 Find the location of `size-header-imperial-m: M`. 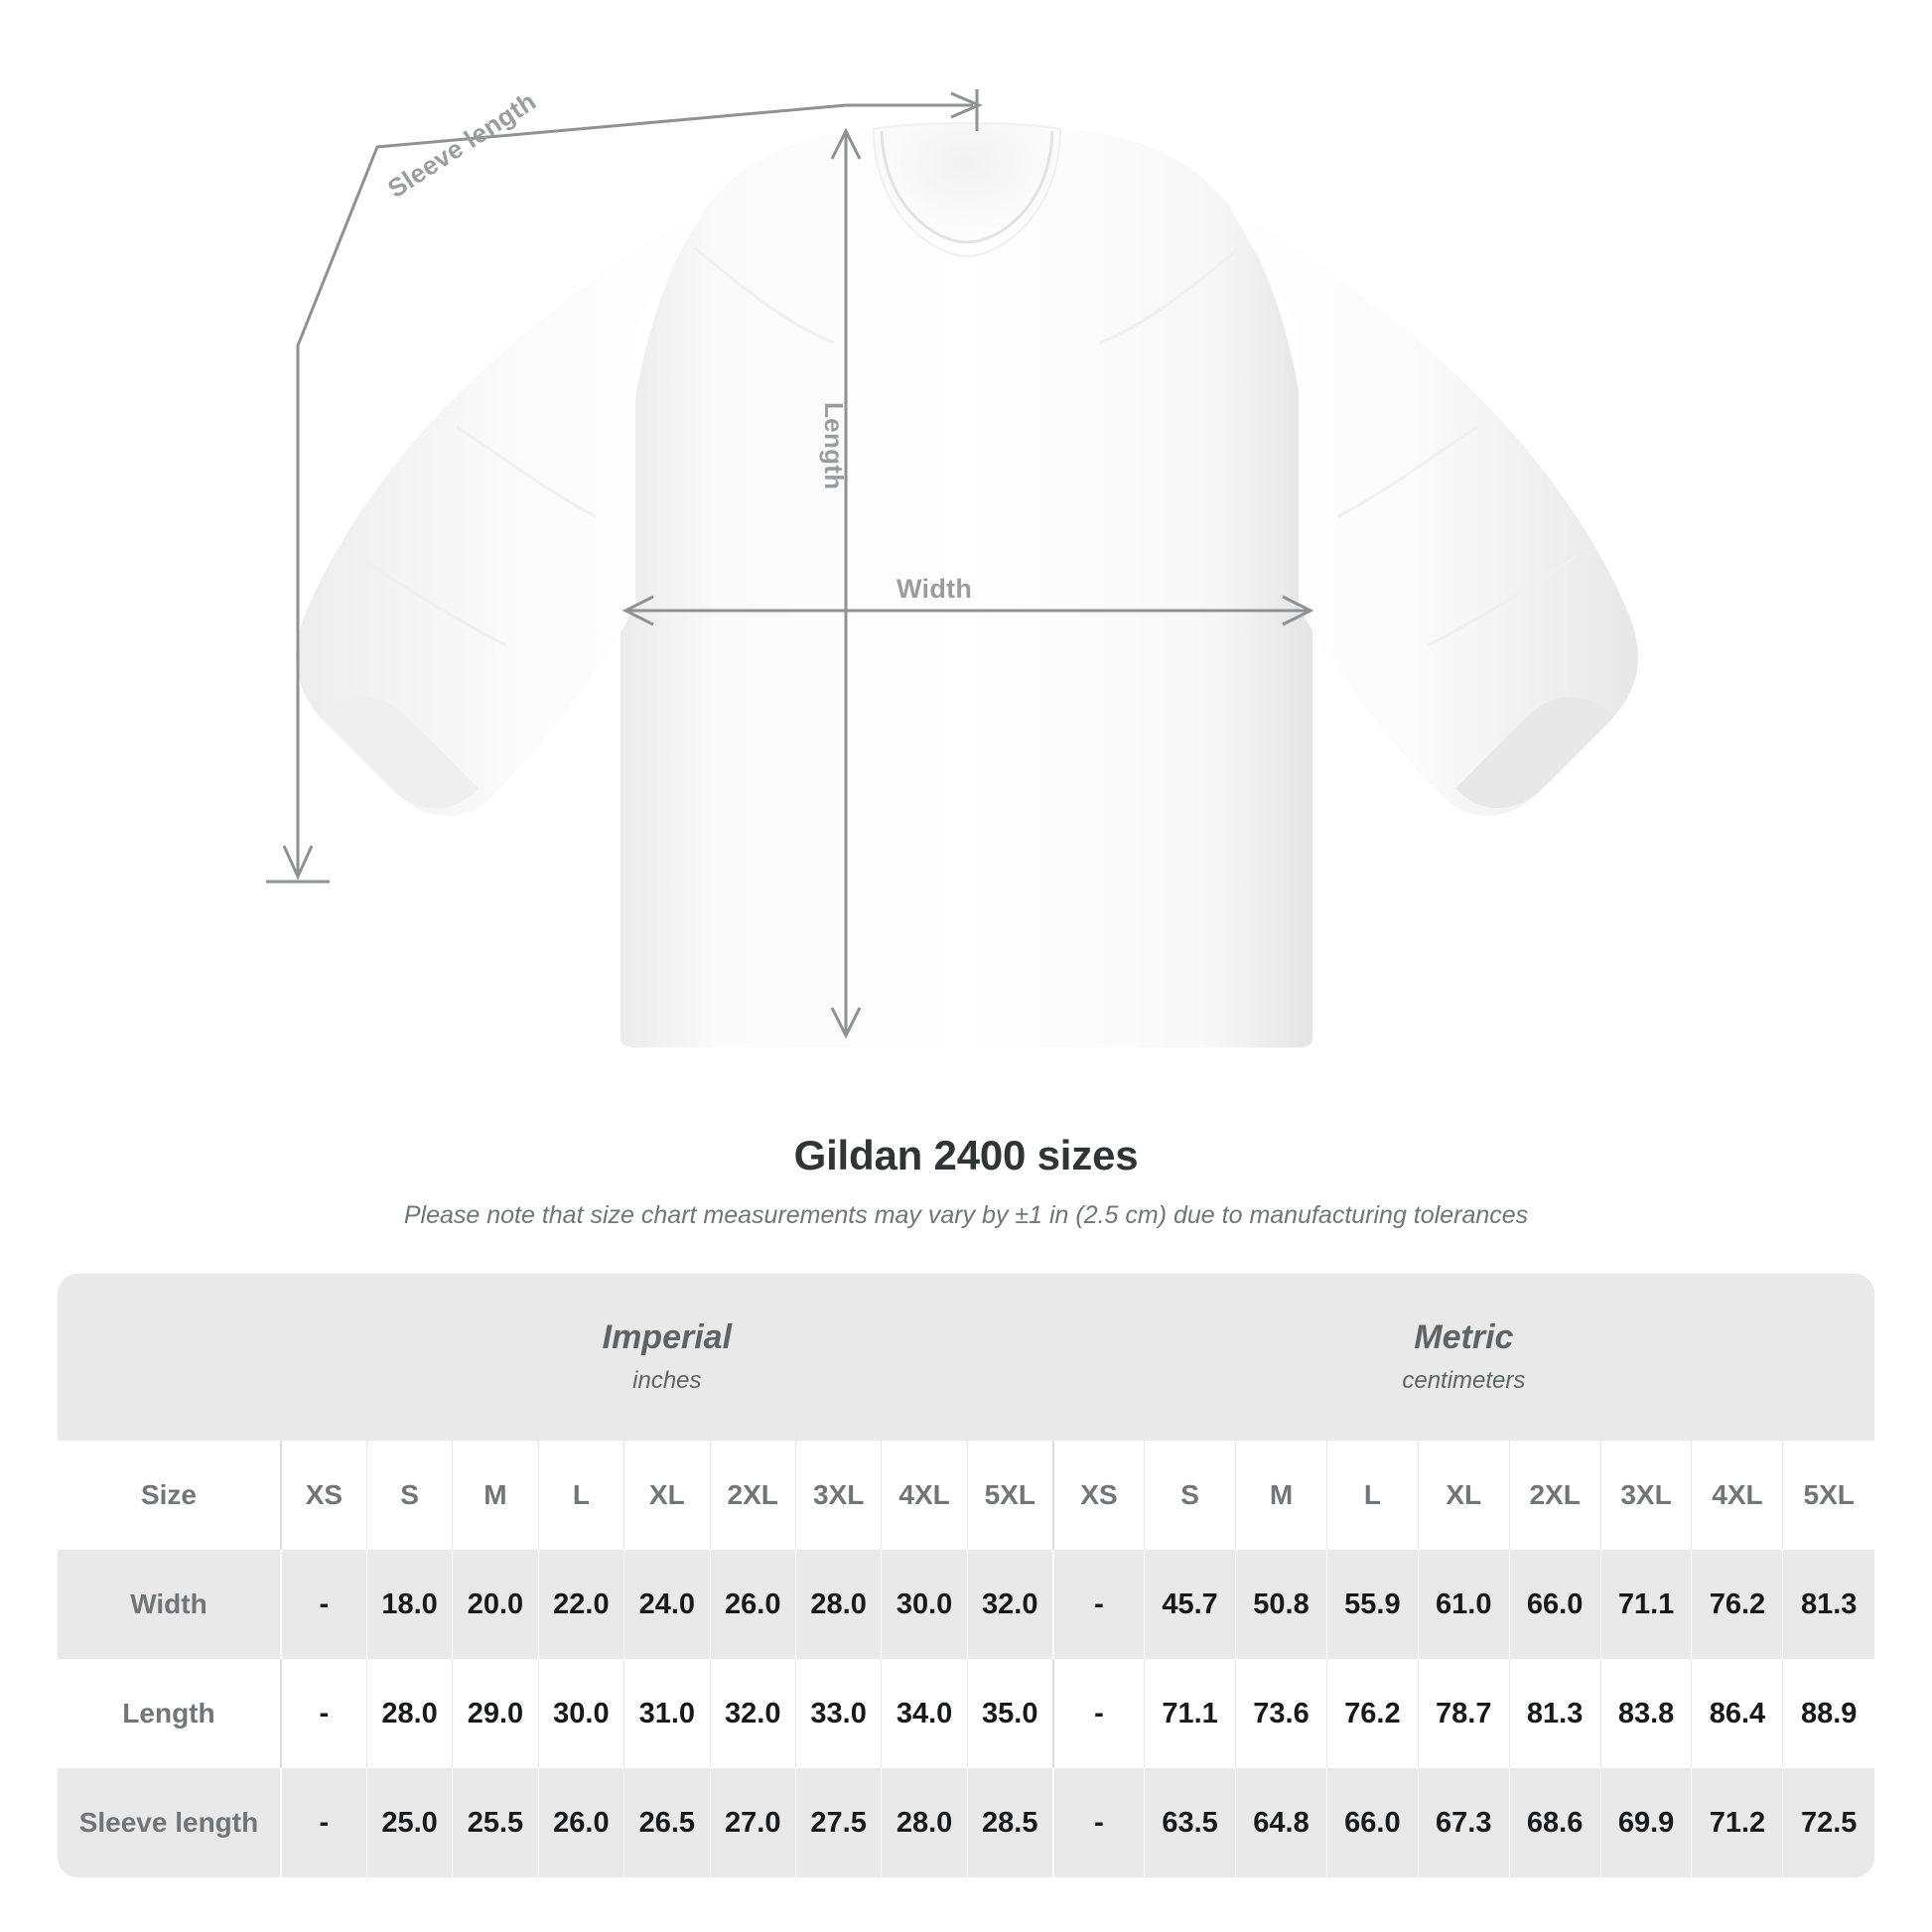

size-header-imperial-m: M is located at coordinates (496, 1496).